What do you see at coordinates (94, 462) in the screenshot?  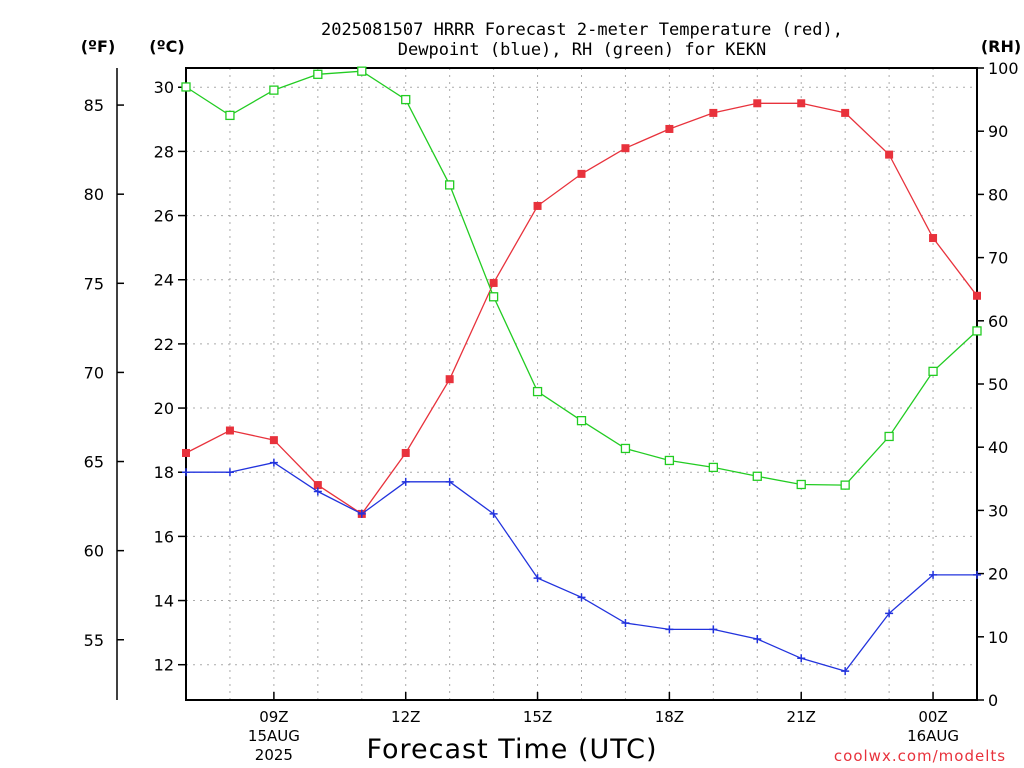 I see `fahrenheit-tick-label: 65` at bounding box center [94, 462].